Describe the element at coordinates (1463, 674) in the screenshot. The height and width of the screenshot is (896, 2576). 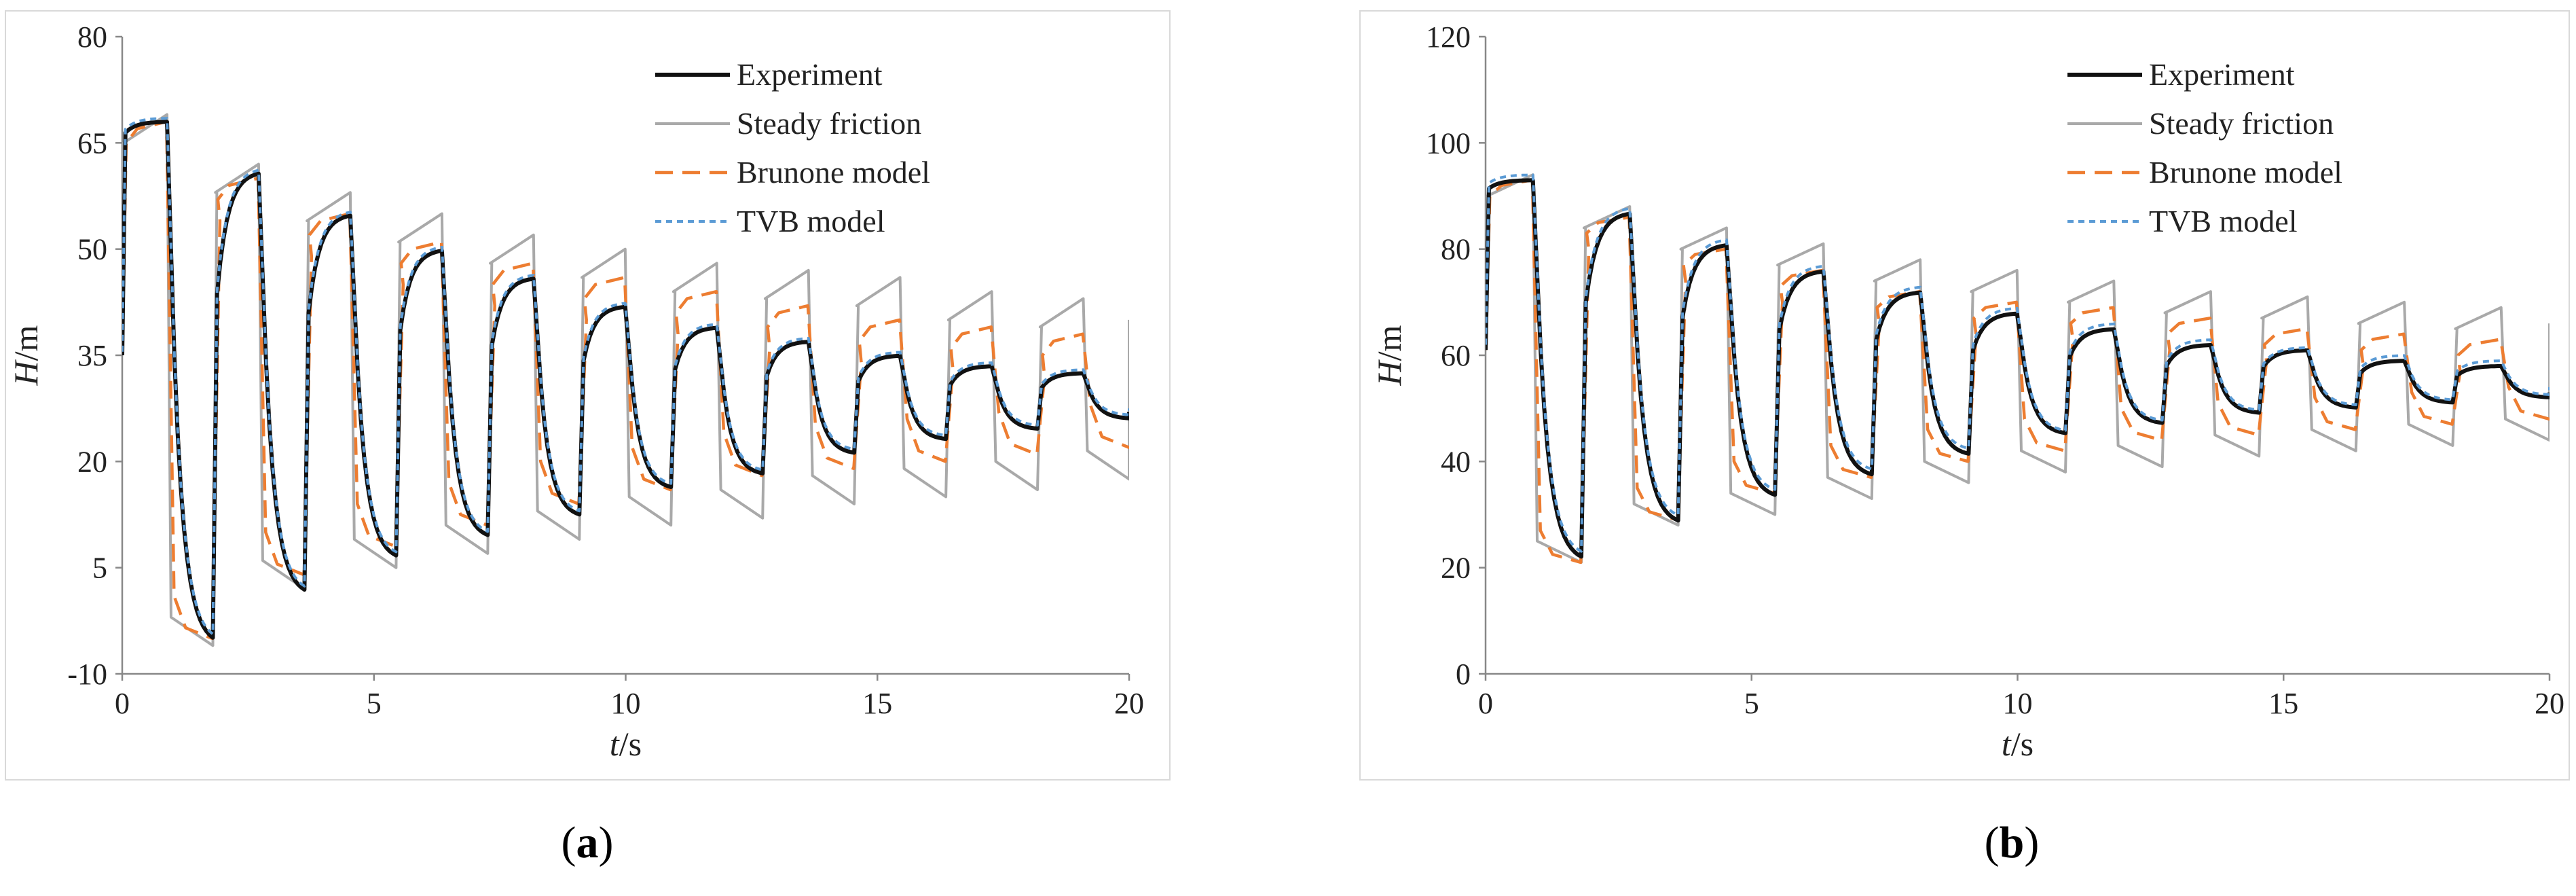
I see `y-tick-label: 0` at that location.